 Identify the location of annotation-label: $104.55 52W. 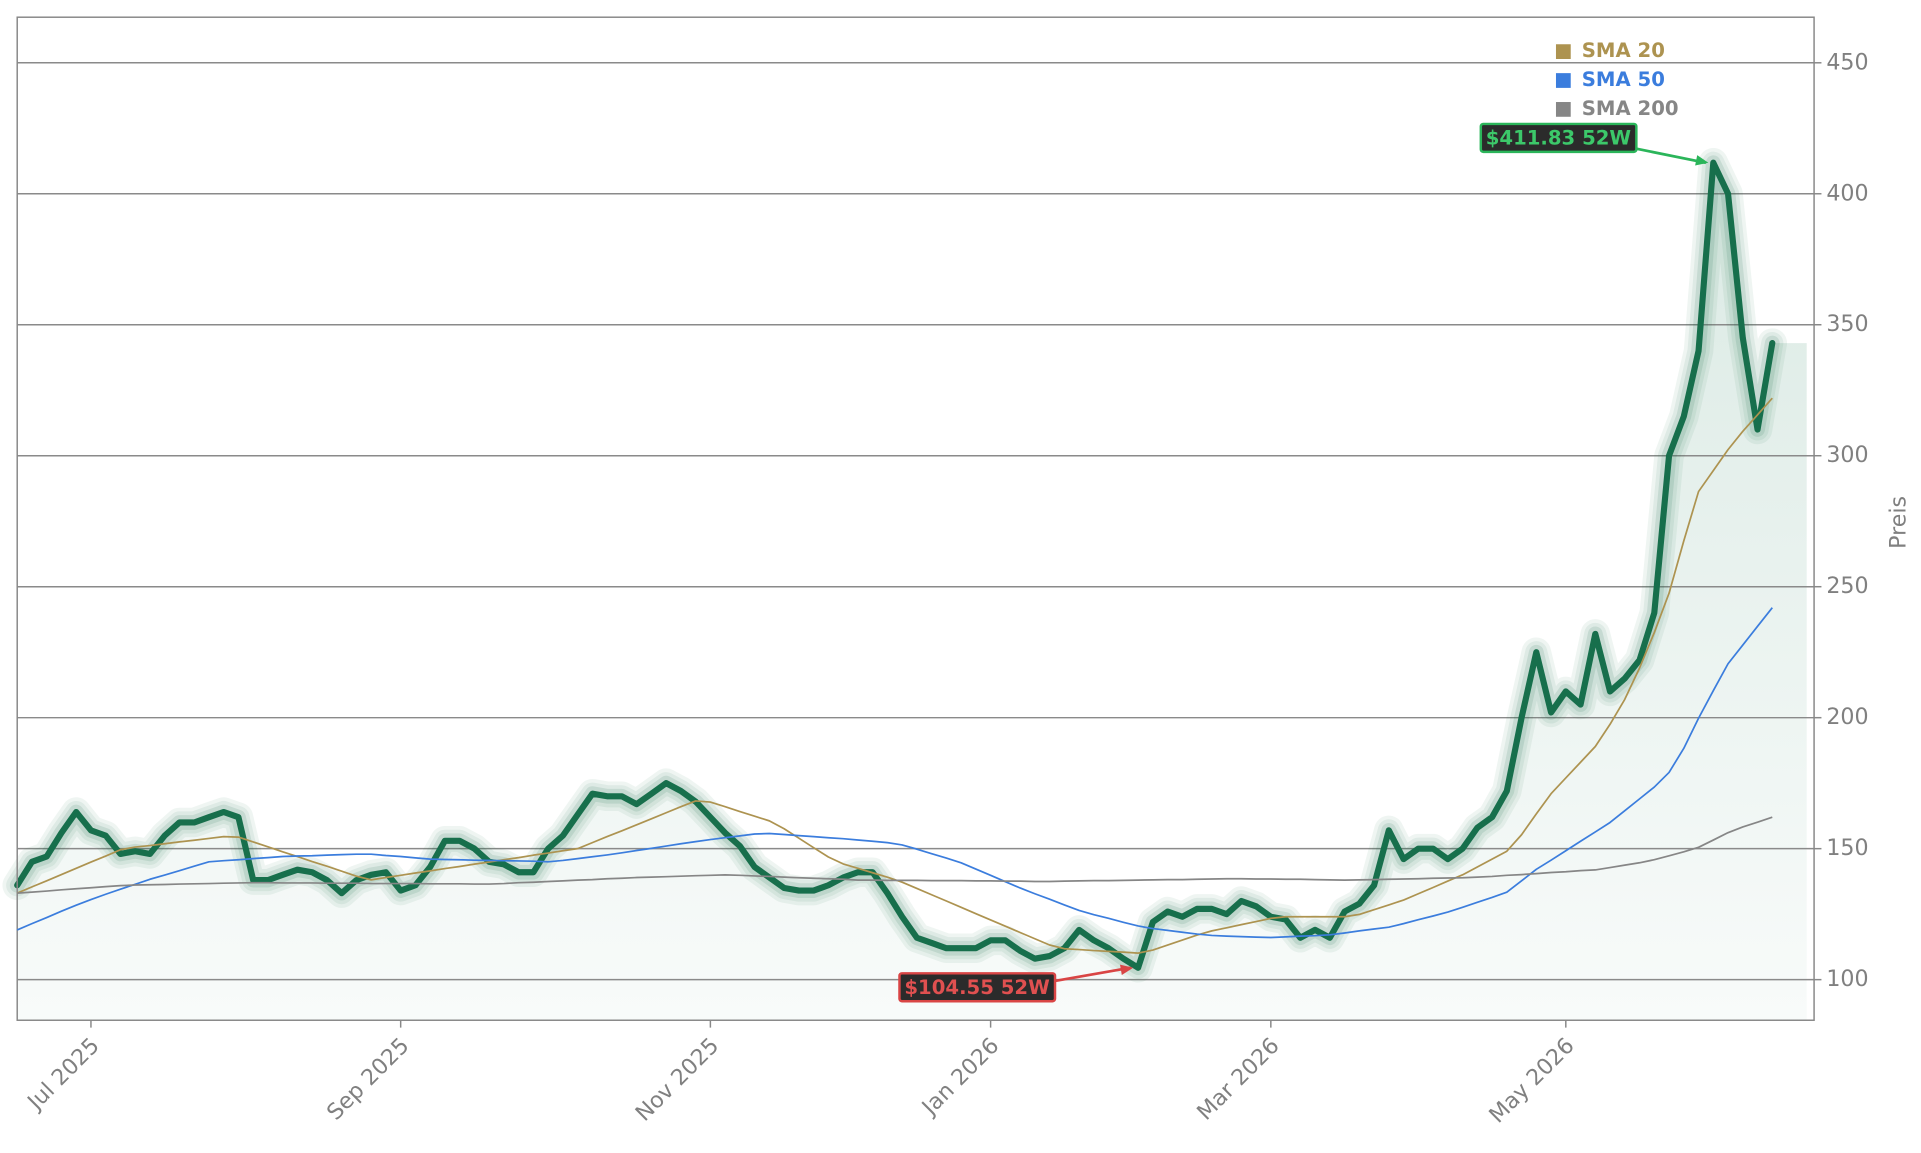
(977, 987).